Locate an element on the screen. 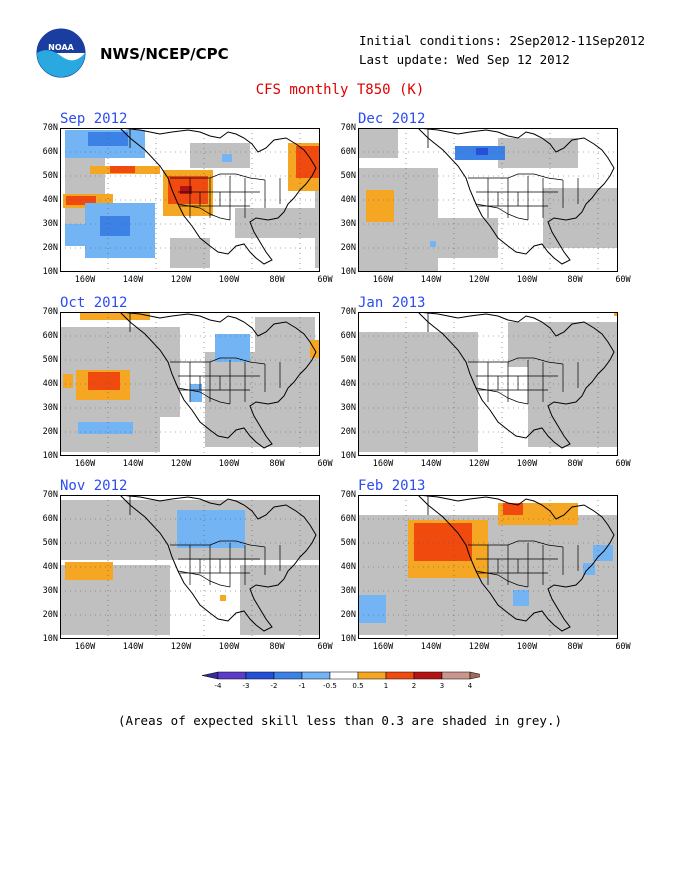  colorbar-label: -1 is located at coordinates (302, 686).